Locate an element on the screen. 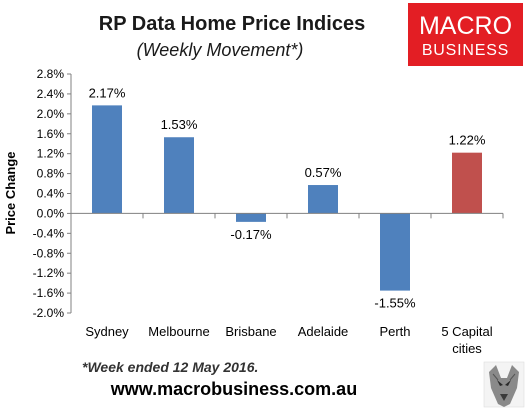 The height and width of the screenshot is (413, 530). data-label: -0.17% is located at coordinates (251, 234).